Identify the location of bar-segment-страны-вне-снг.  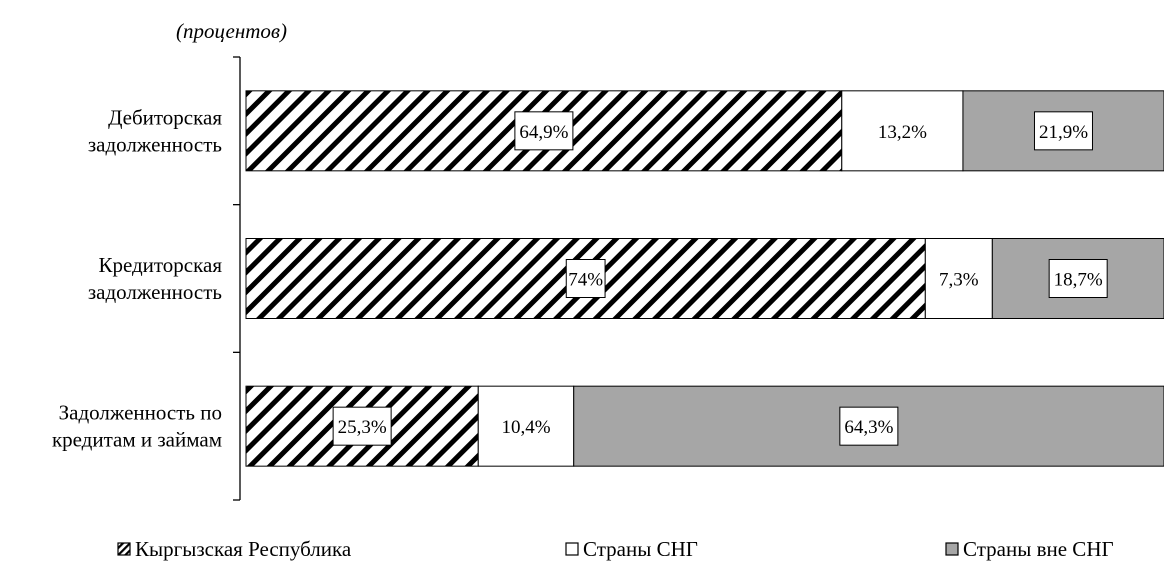
(1077, 278).